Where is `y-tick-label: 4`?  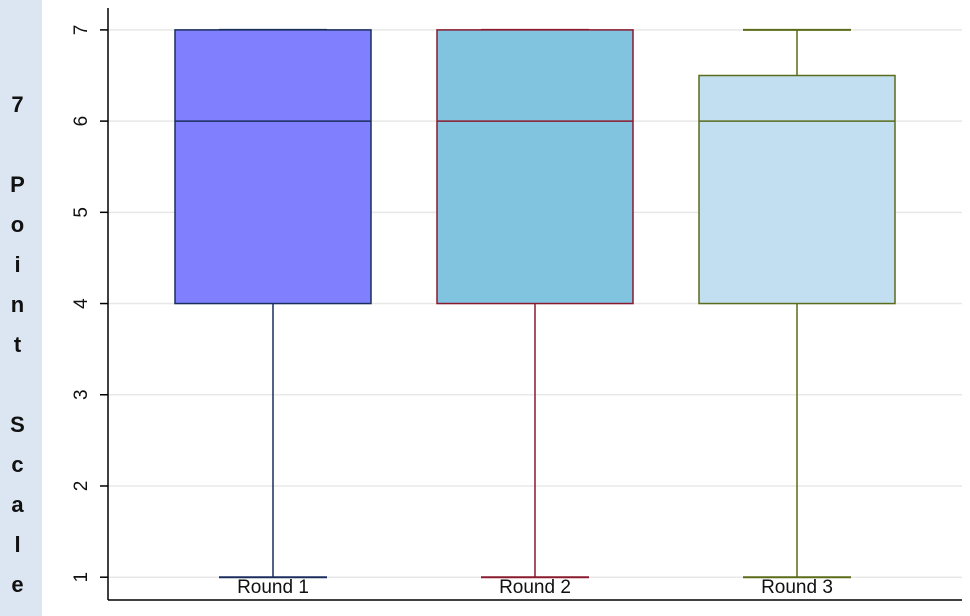 y-tick-label: 4 is located at coordinates (81, 303).